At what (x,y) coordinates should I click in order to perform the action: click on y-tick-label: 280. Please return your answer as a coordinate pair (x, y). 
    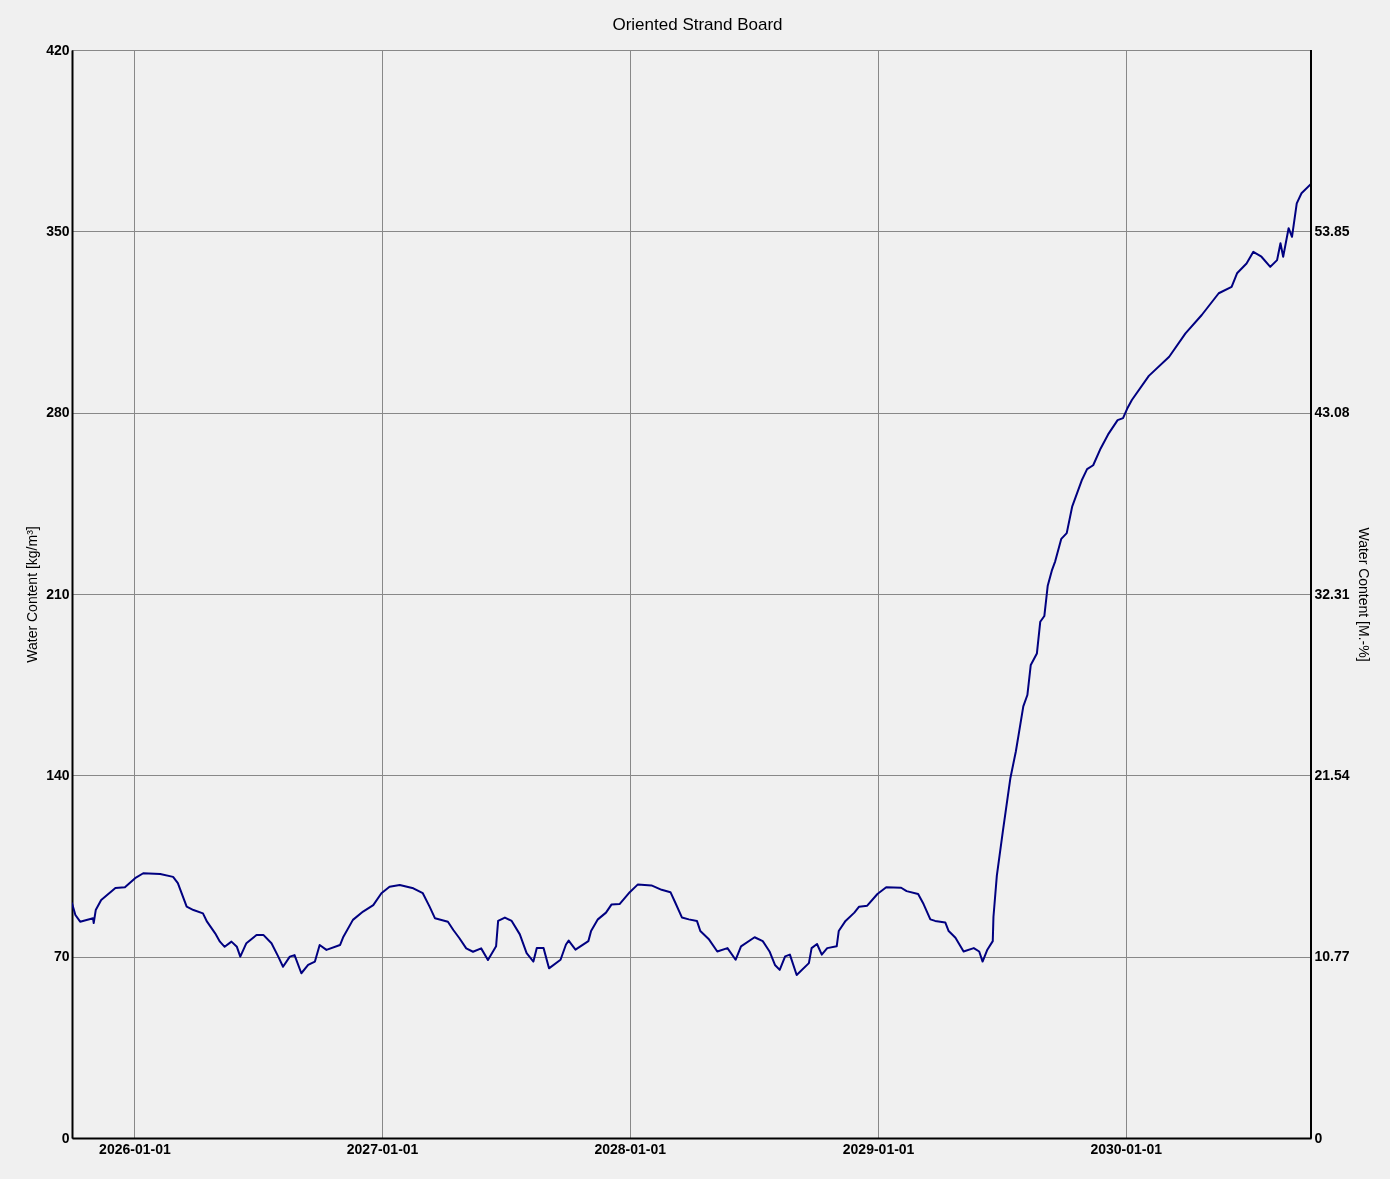
    Looking at the image, I should click on (58, 412).